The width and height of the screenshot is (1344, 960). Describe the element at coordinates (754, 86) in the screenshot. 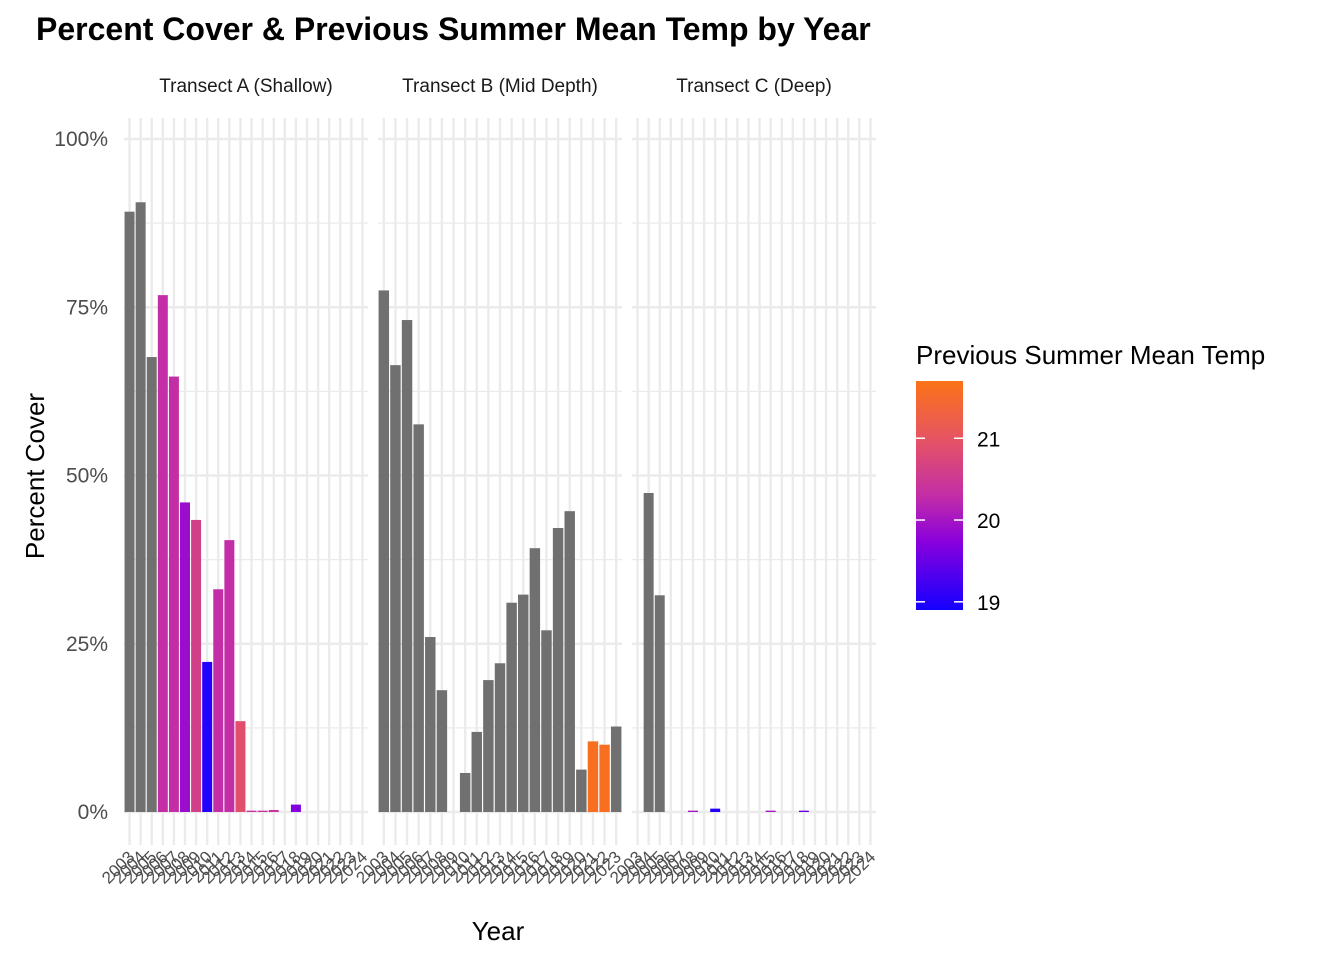

I see `panel-strip-label: Transect C (Deep)` at that location.